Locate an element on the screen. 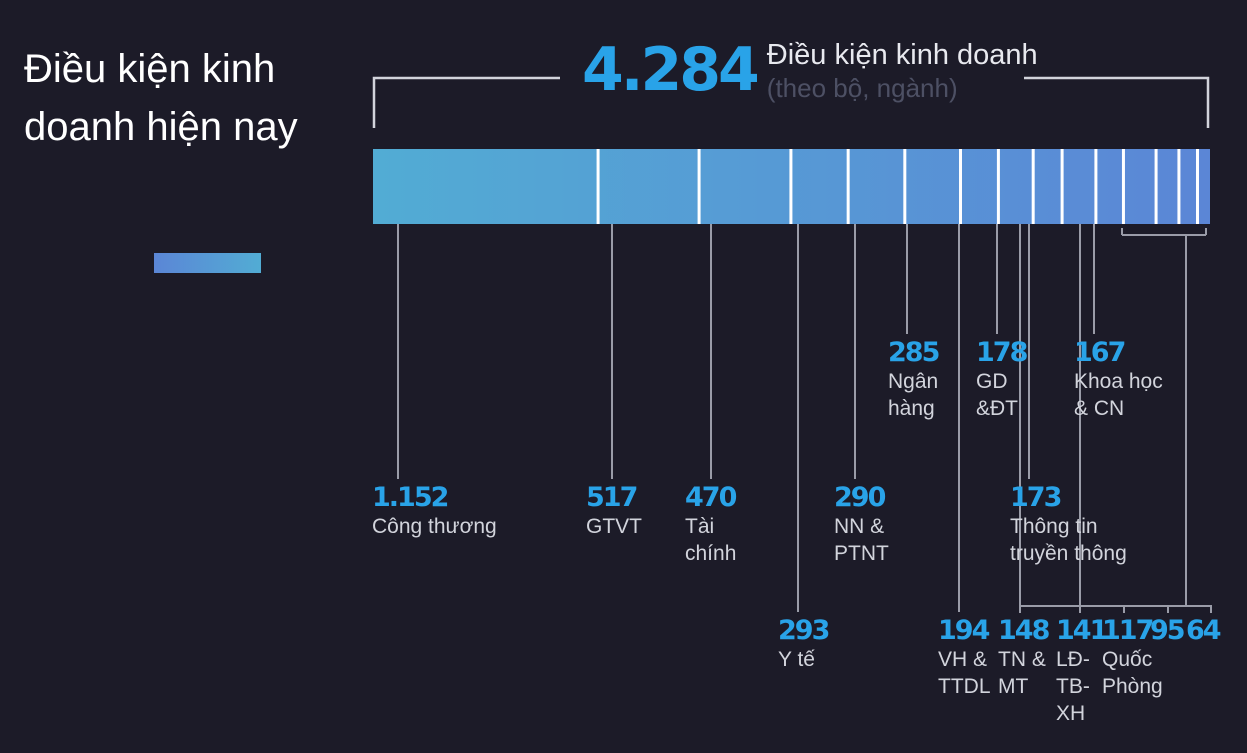 The width and height of the screenshot is (1247, 753). data-label-value: 293 is located at coordinates (804, 630).